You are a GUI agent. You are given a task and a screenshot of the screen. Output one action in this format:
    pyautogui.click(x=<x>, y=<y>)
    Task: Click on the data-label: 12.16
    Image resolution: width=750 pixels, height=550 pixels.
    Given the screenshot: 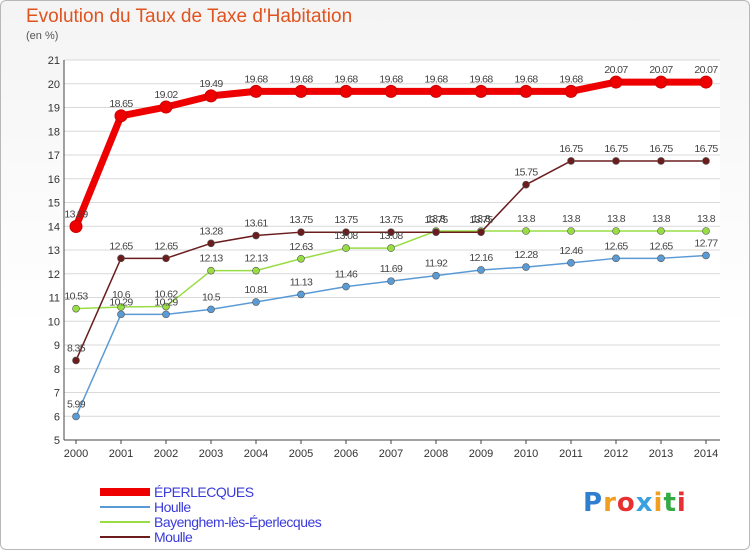 What is the action you would take?
    pyautogui.click(x=481, y=258)
    